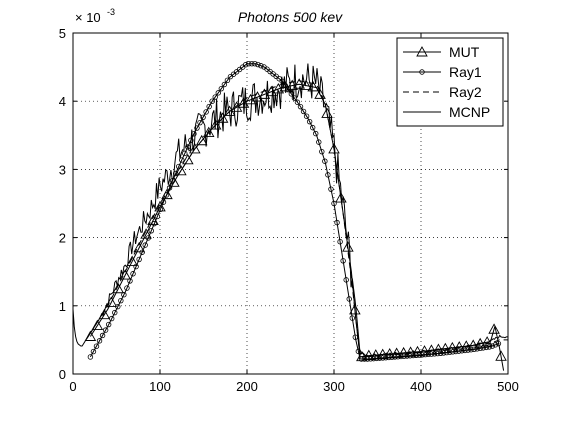 This screenshot has width=561, height=425. I want to click on x-tick-label: 500, so click(508, 386).